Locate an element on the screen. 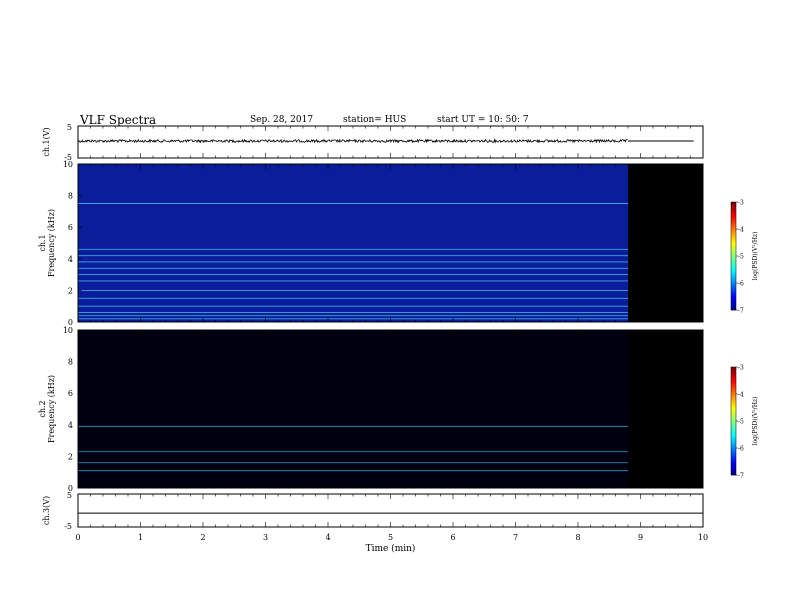 The image size is (792, 612). ch1-waveform-ytick-label: 5 is located at coordinates (69, 127).